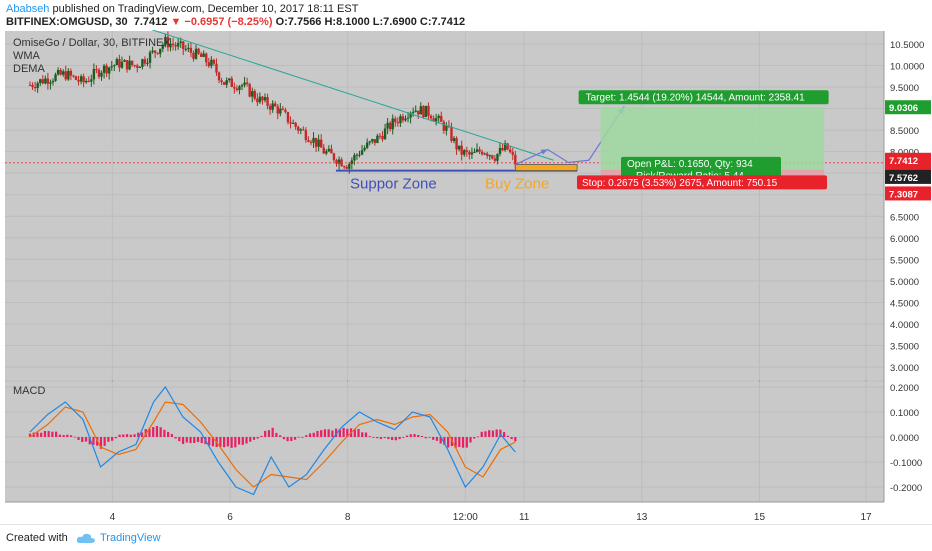 The image size is (932, 551). I want to click on stop-price-tag-box, so click(908, 193).